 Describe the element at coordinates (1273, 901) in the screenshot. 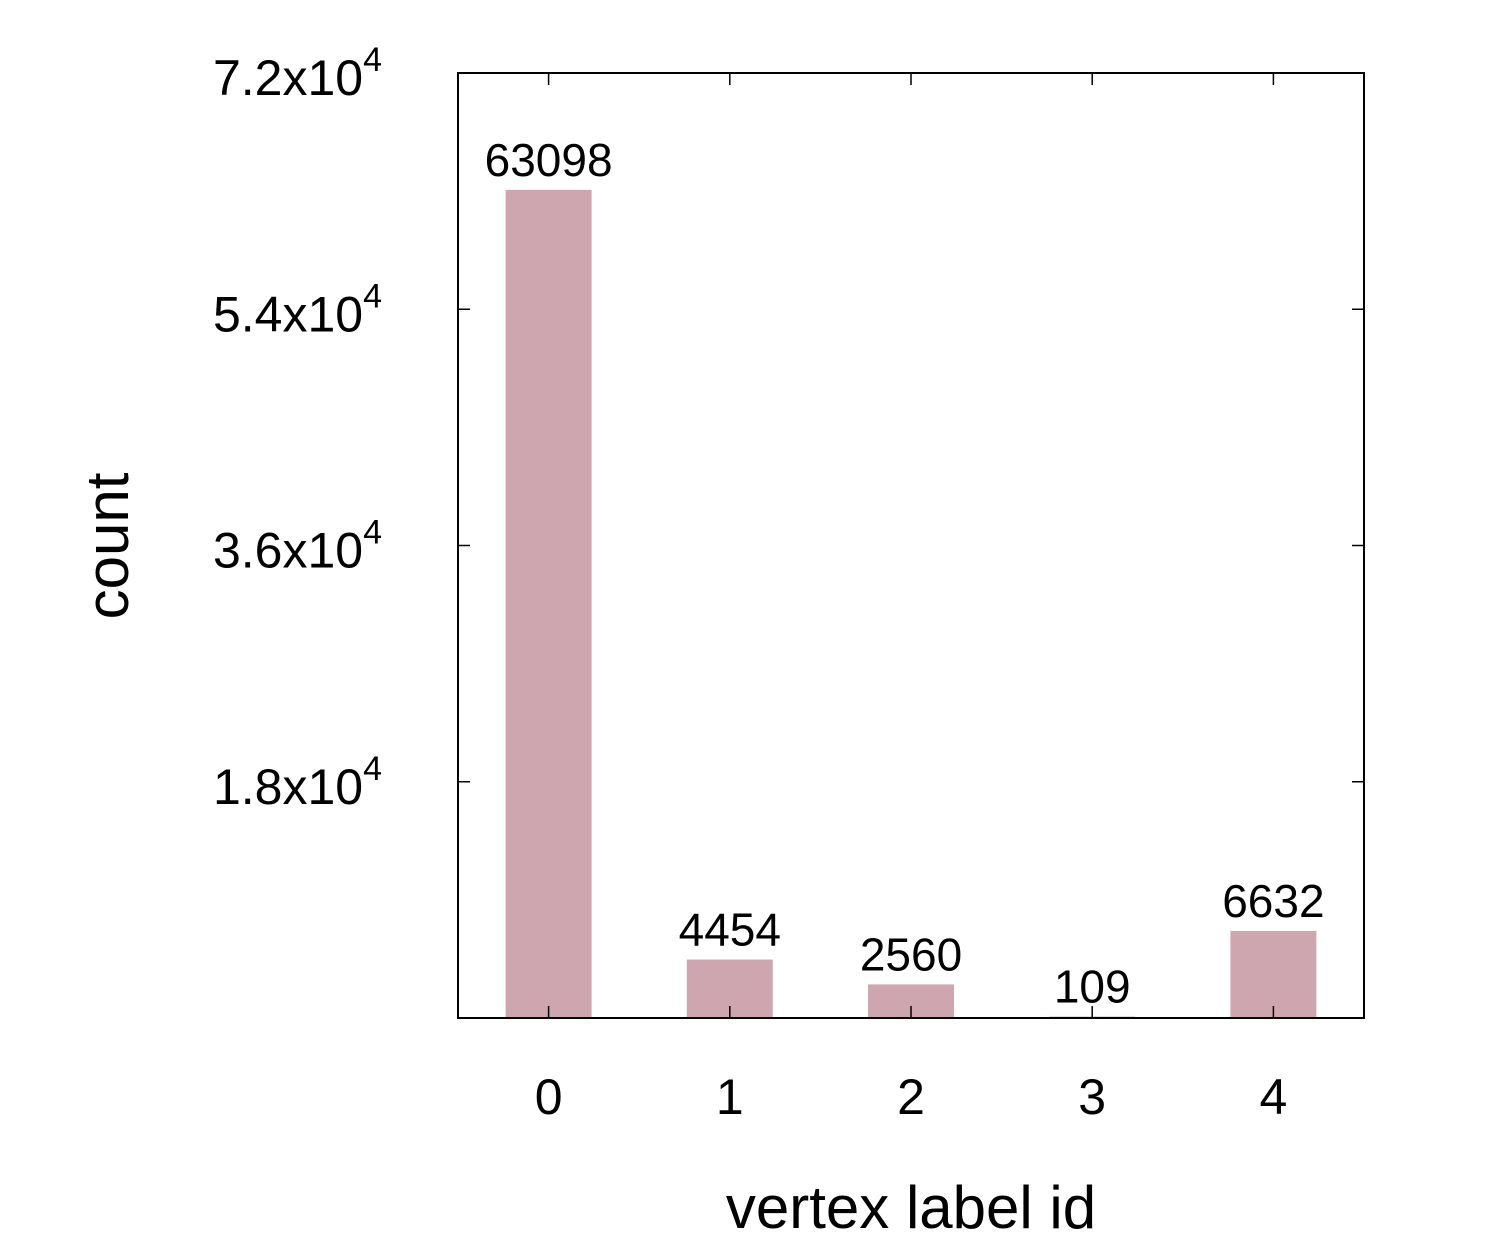

I see `data-label-4: 6632` at that location.